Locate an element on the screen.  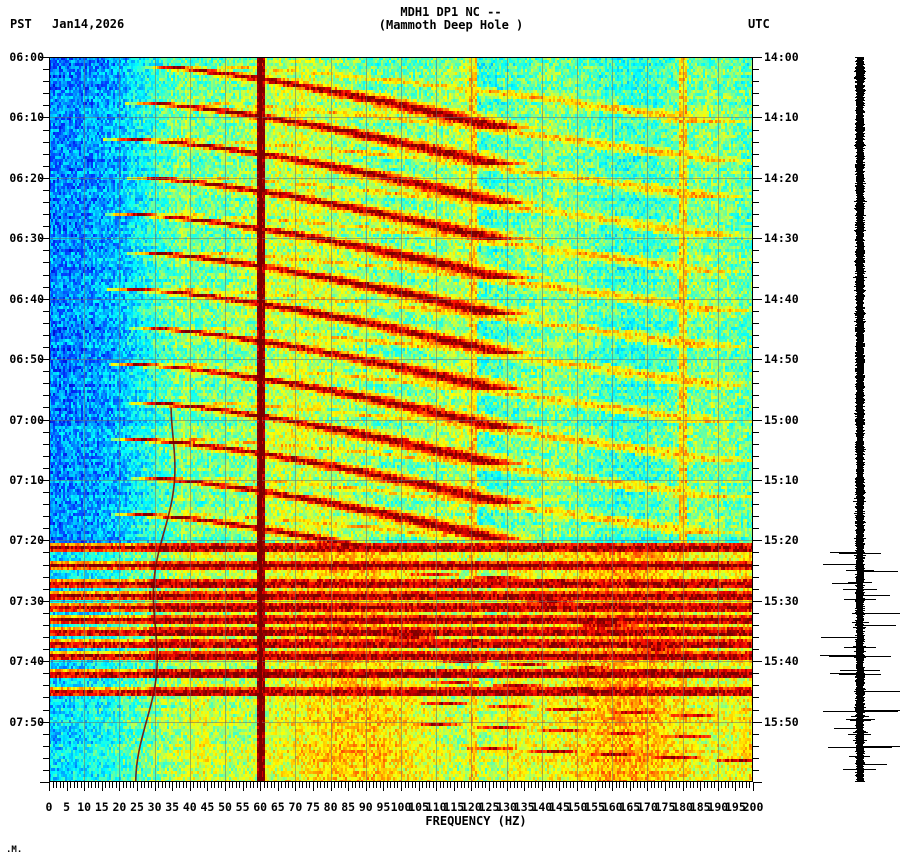
frequency-label: 80 is located at coordinates (330, 807).